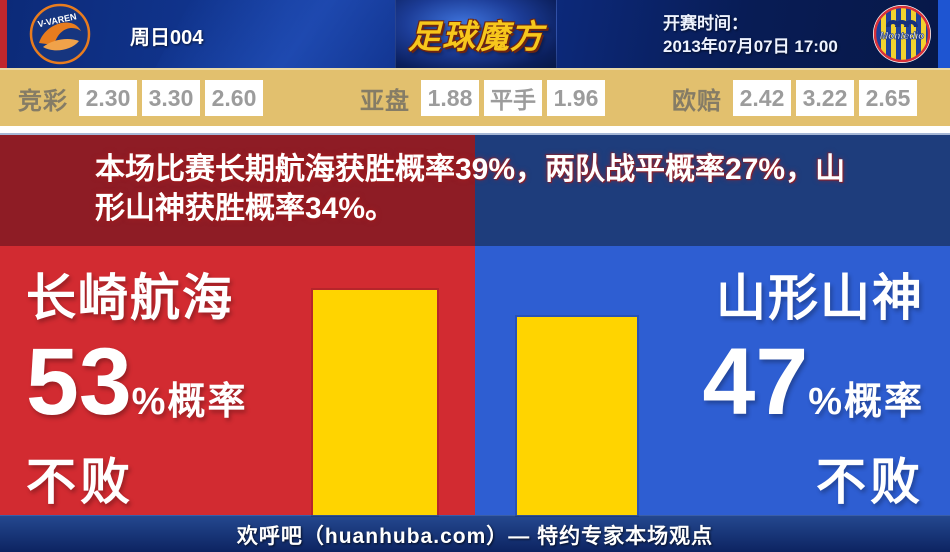 The image size is (950, 552). I want to click on away-probability-bar, so click(577, 416).